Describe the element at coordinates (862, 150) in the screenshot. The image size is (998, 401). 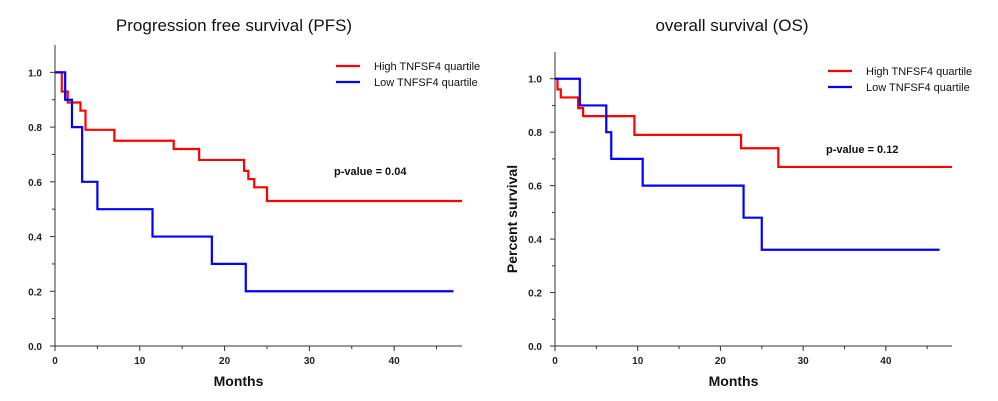
I see `p-value-annotation: p-value = 0.12` at that location.